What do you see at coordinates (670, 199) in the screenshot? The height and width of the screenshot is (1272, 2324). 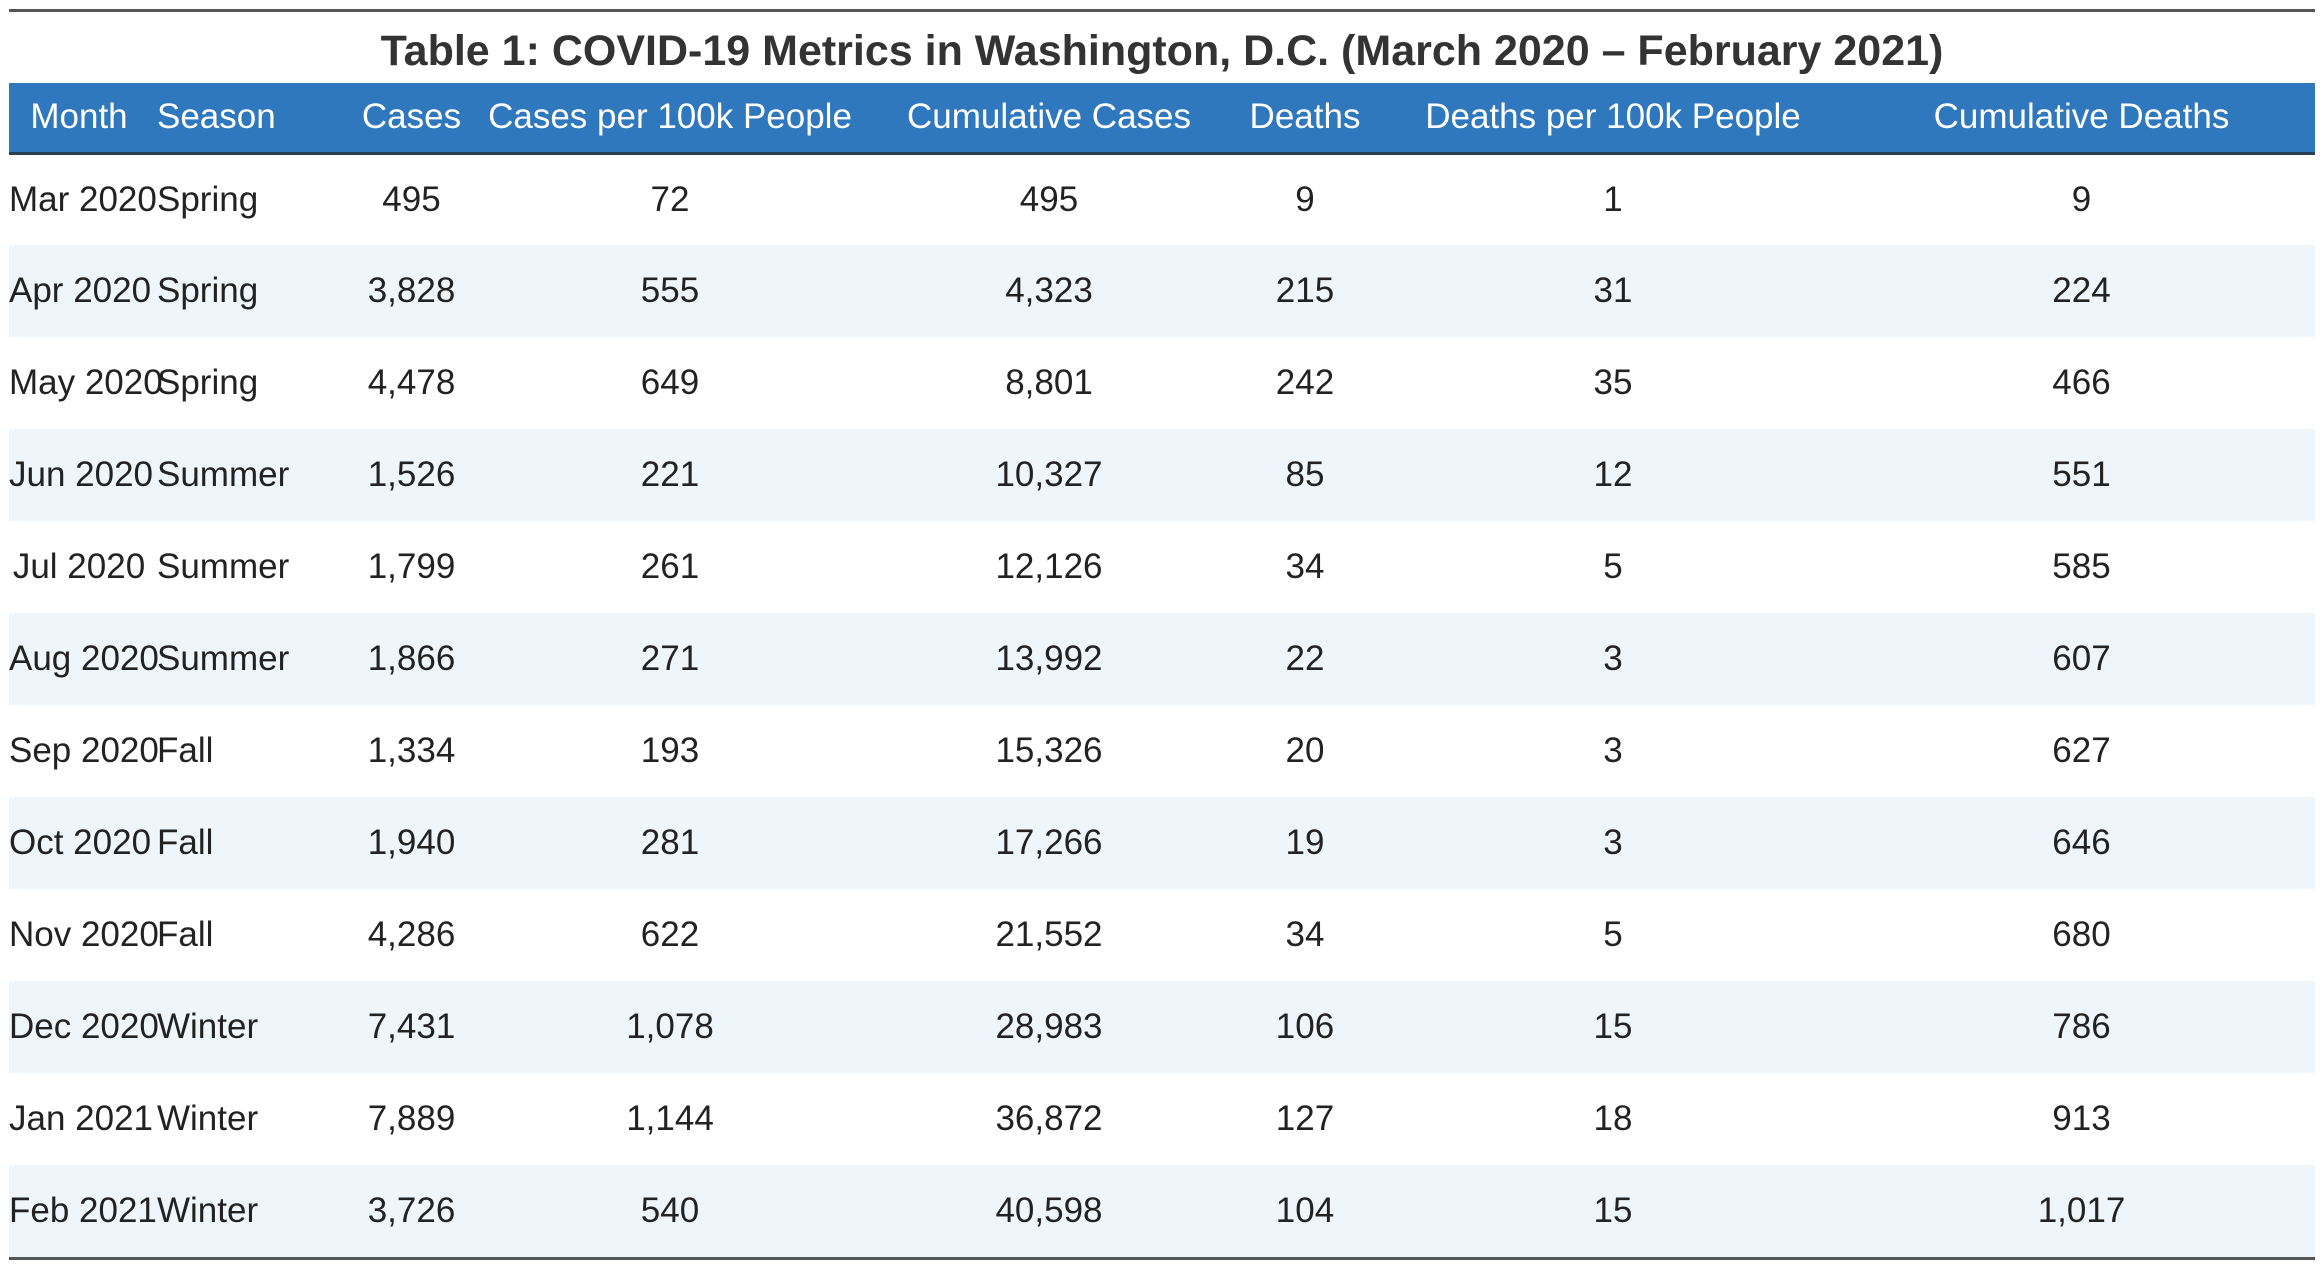 I see `cell-cases-per-100k: 72` at bounding box center [670, 199].